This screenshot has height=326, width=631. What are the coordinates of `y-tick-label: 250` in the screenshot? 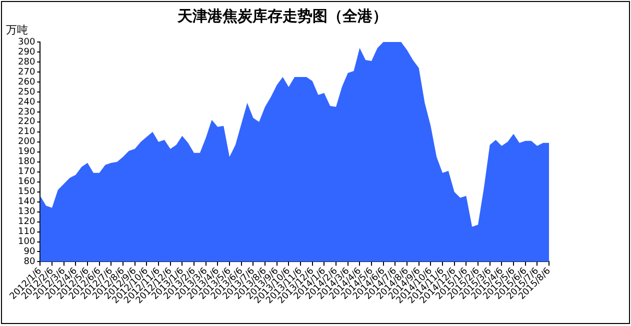 It's located at (27, 92).